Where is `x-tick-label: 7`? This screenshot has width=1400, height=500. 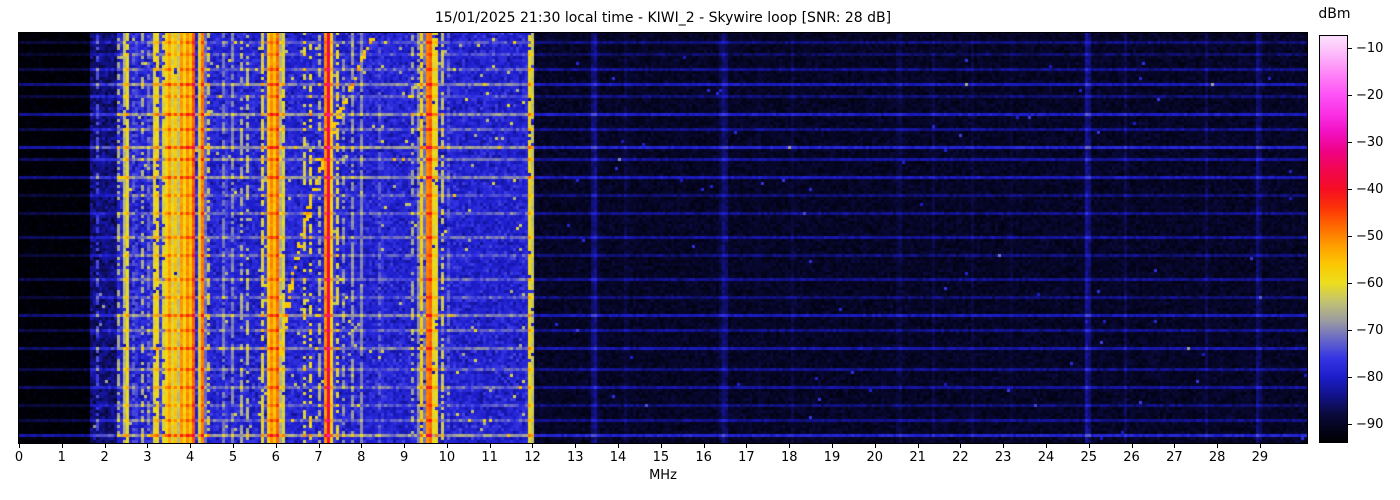
x-tick-label: 7 is located at coordinates (318, 457).